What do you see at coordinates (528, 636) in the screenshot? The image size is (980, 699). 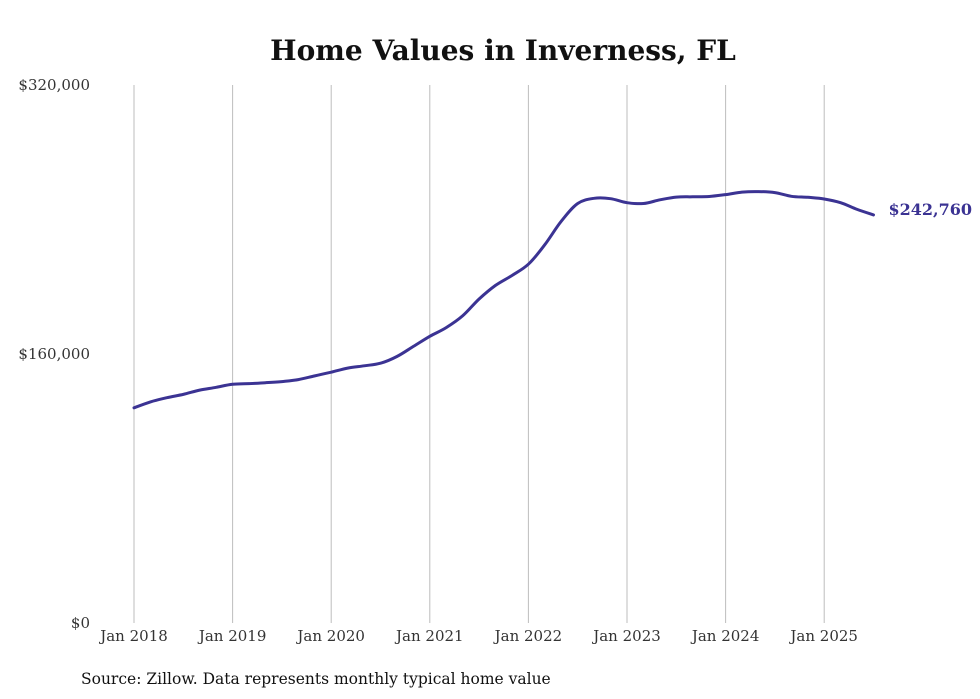 I see `x-tick-label: Jan 2022` at bounding box center [528, 636].